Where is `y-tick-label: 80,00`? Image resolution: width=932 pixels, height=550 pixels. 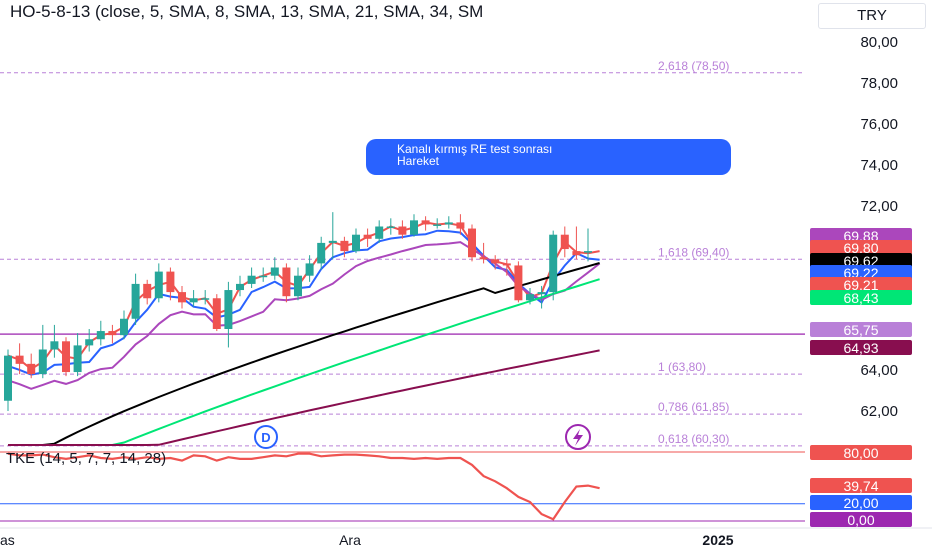 y-tick-label: 80,00 is located at coordinates (879, 42).